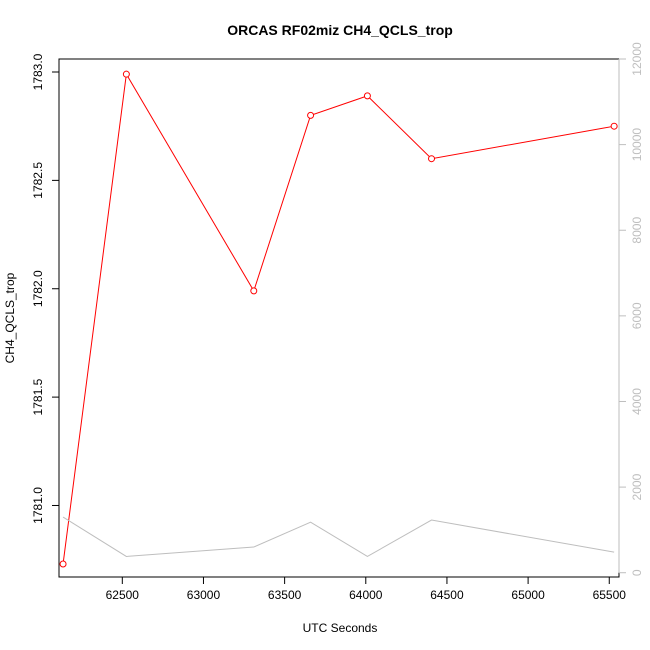 This screenshot has height=650, width=650. Describe the element at coordinates (38, 396) in the screenshot. I see `y-tick-label: 1781.5` at that location.